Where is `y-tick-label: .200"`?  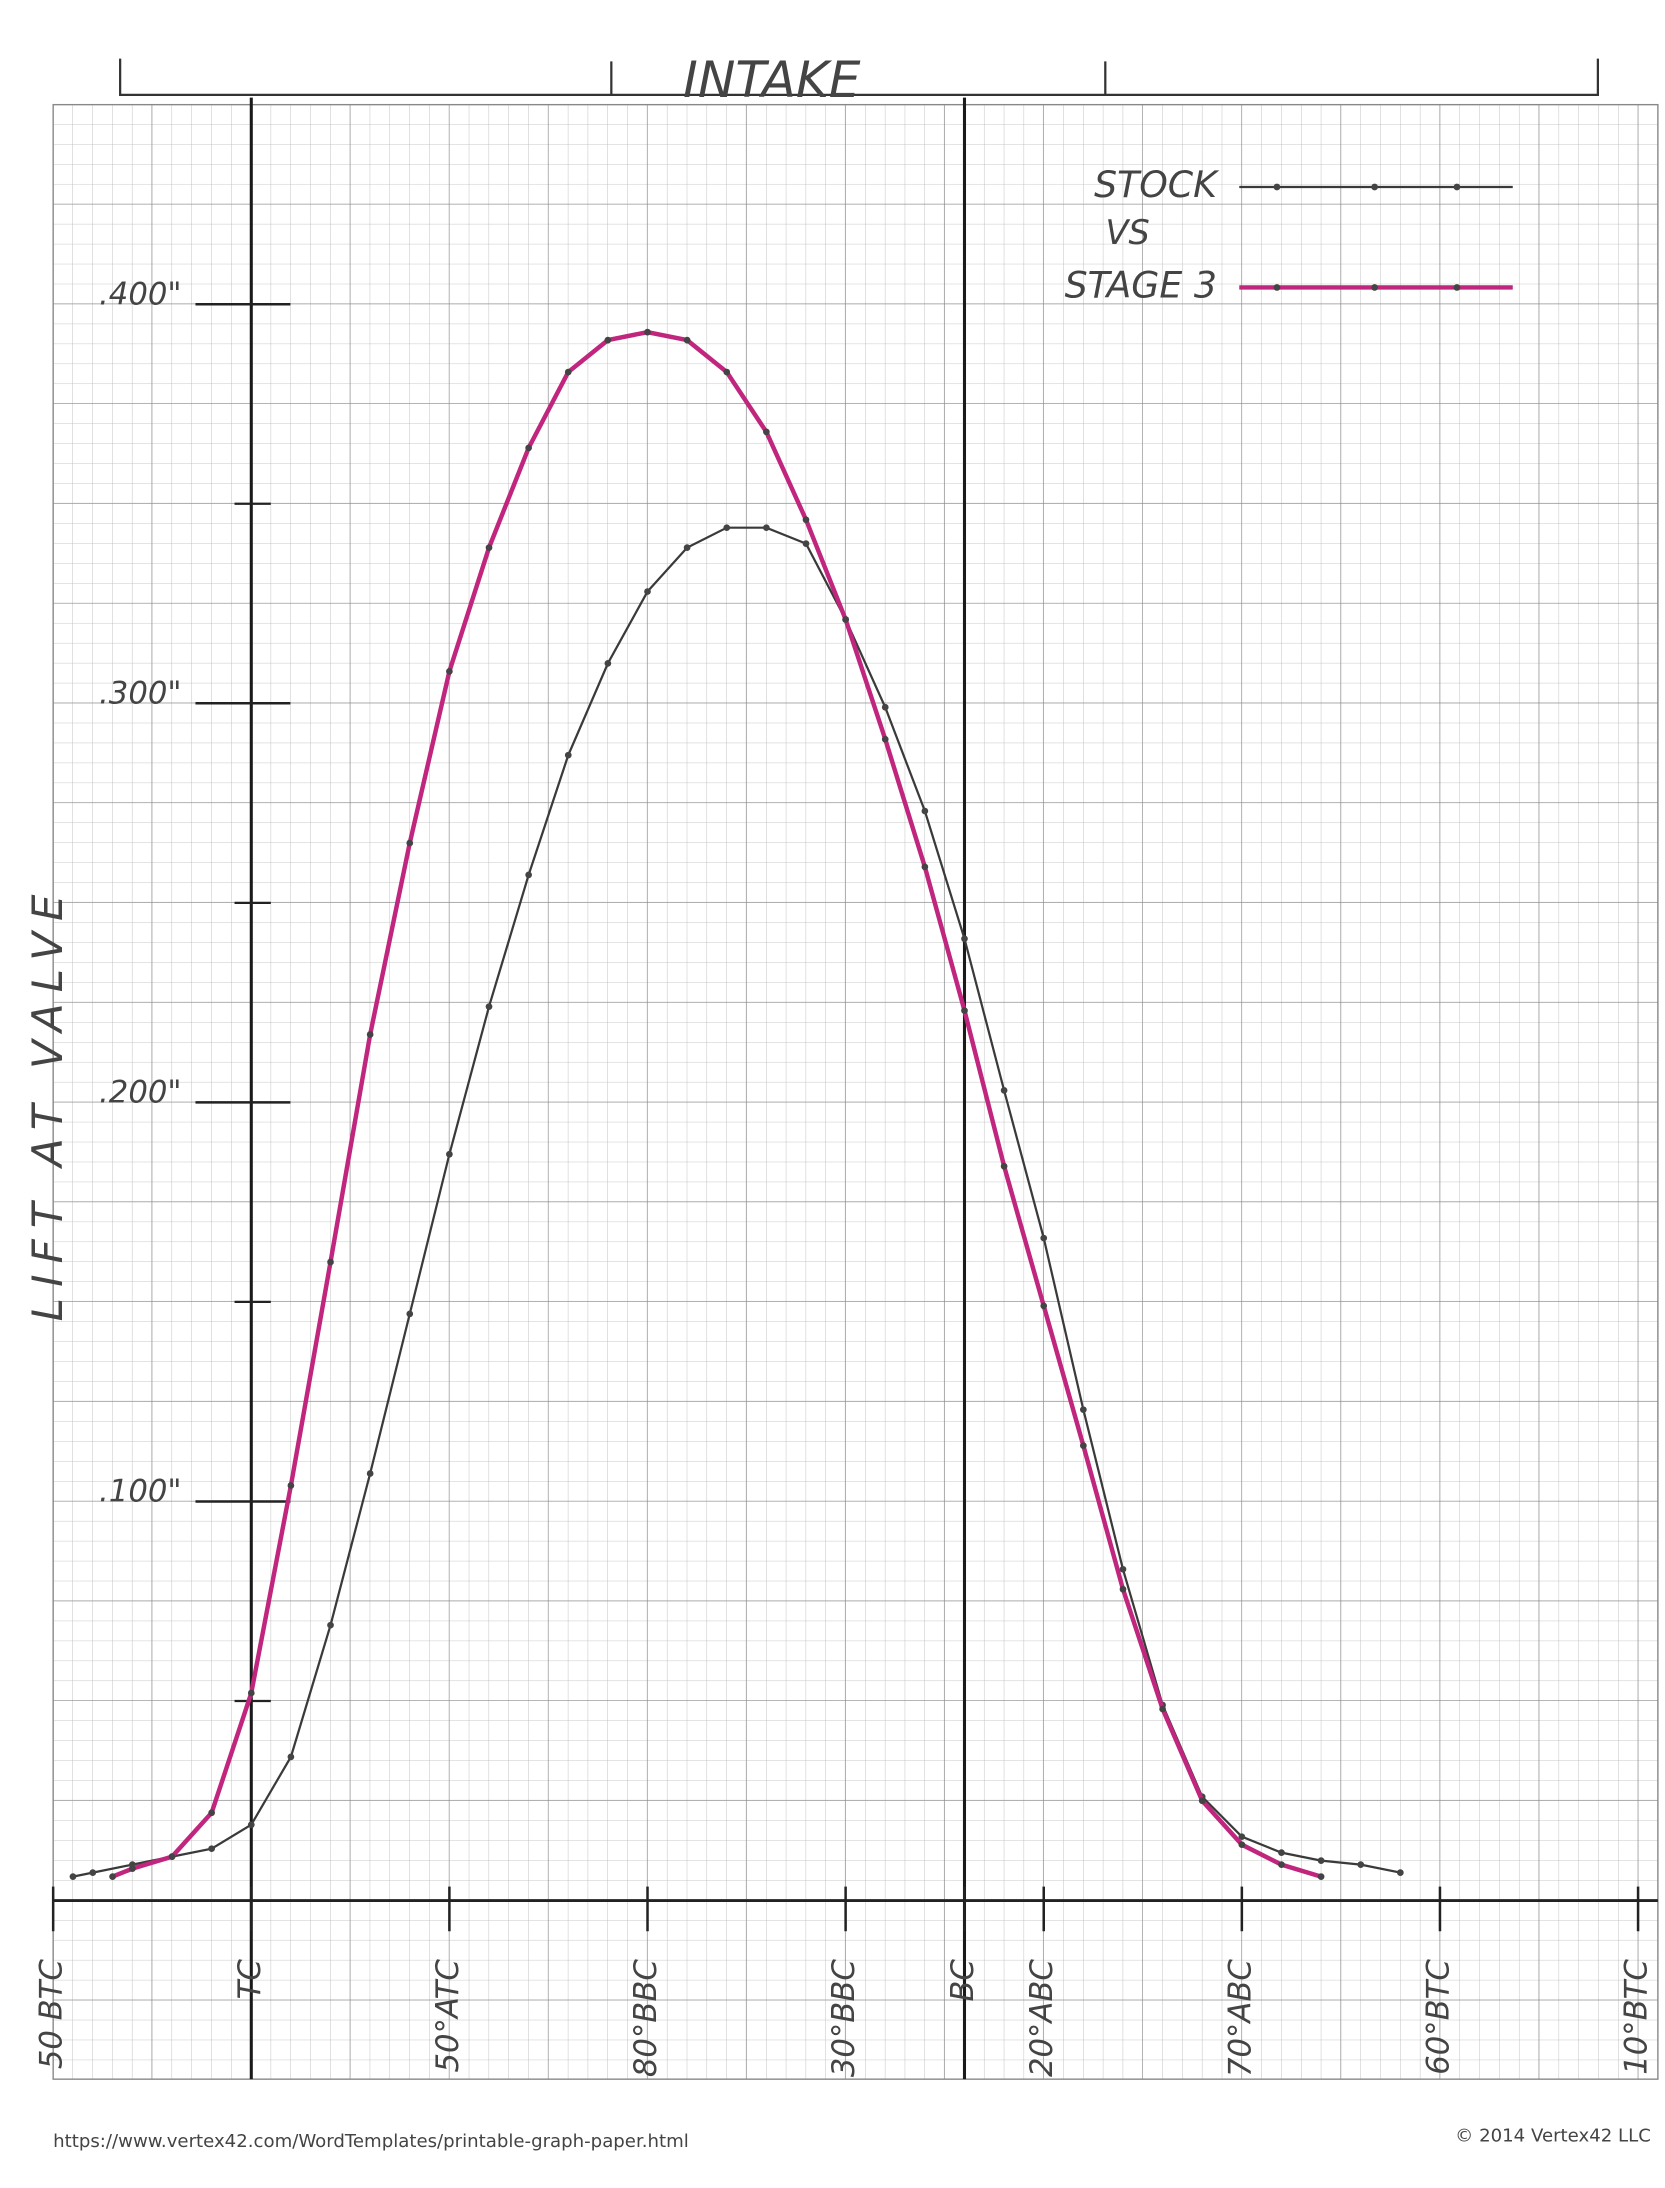 y-tick-label: .200" is located at coordinates (140, 1093).